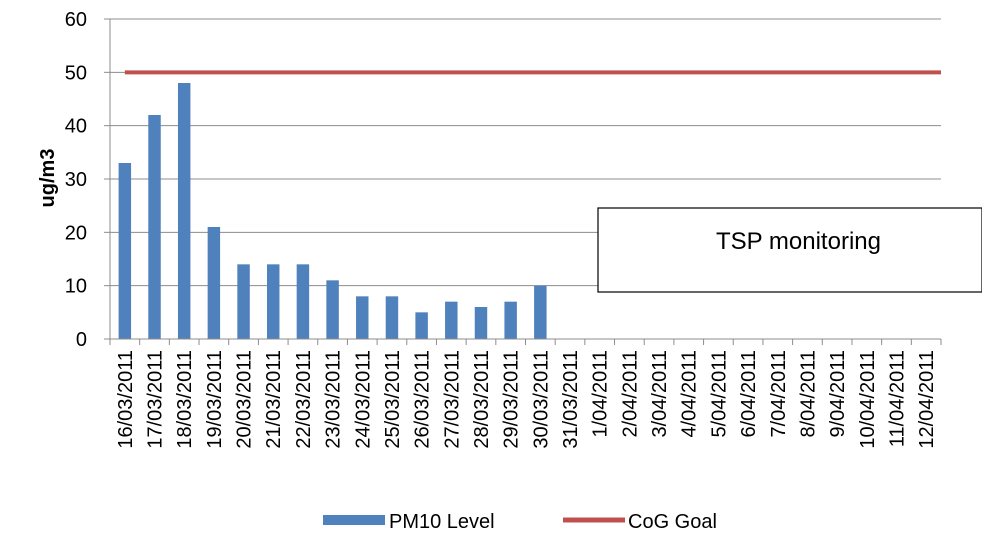 This screenshot has width=982, height=544. What do you see at coordinates (76, 20) in the screenshot?
I see `y-tick-label: 60` at bounding box center [76, 20].